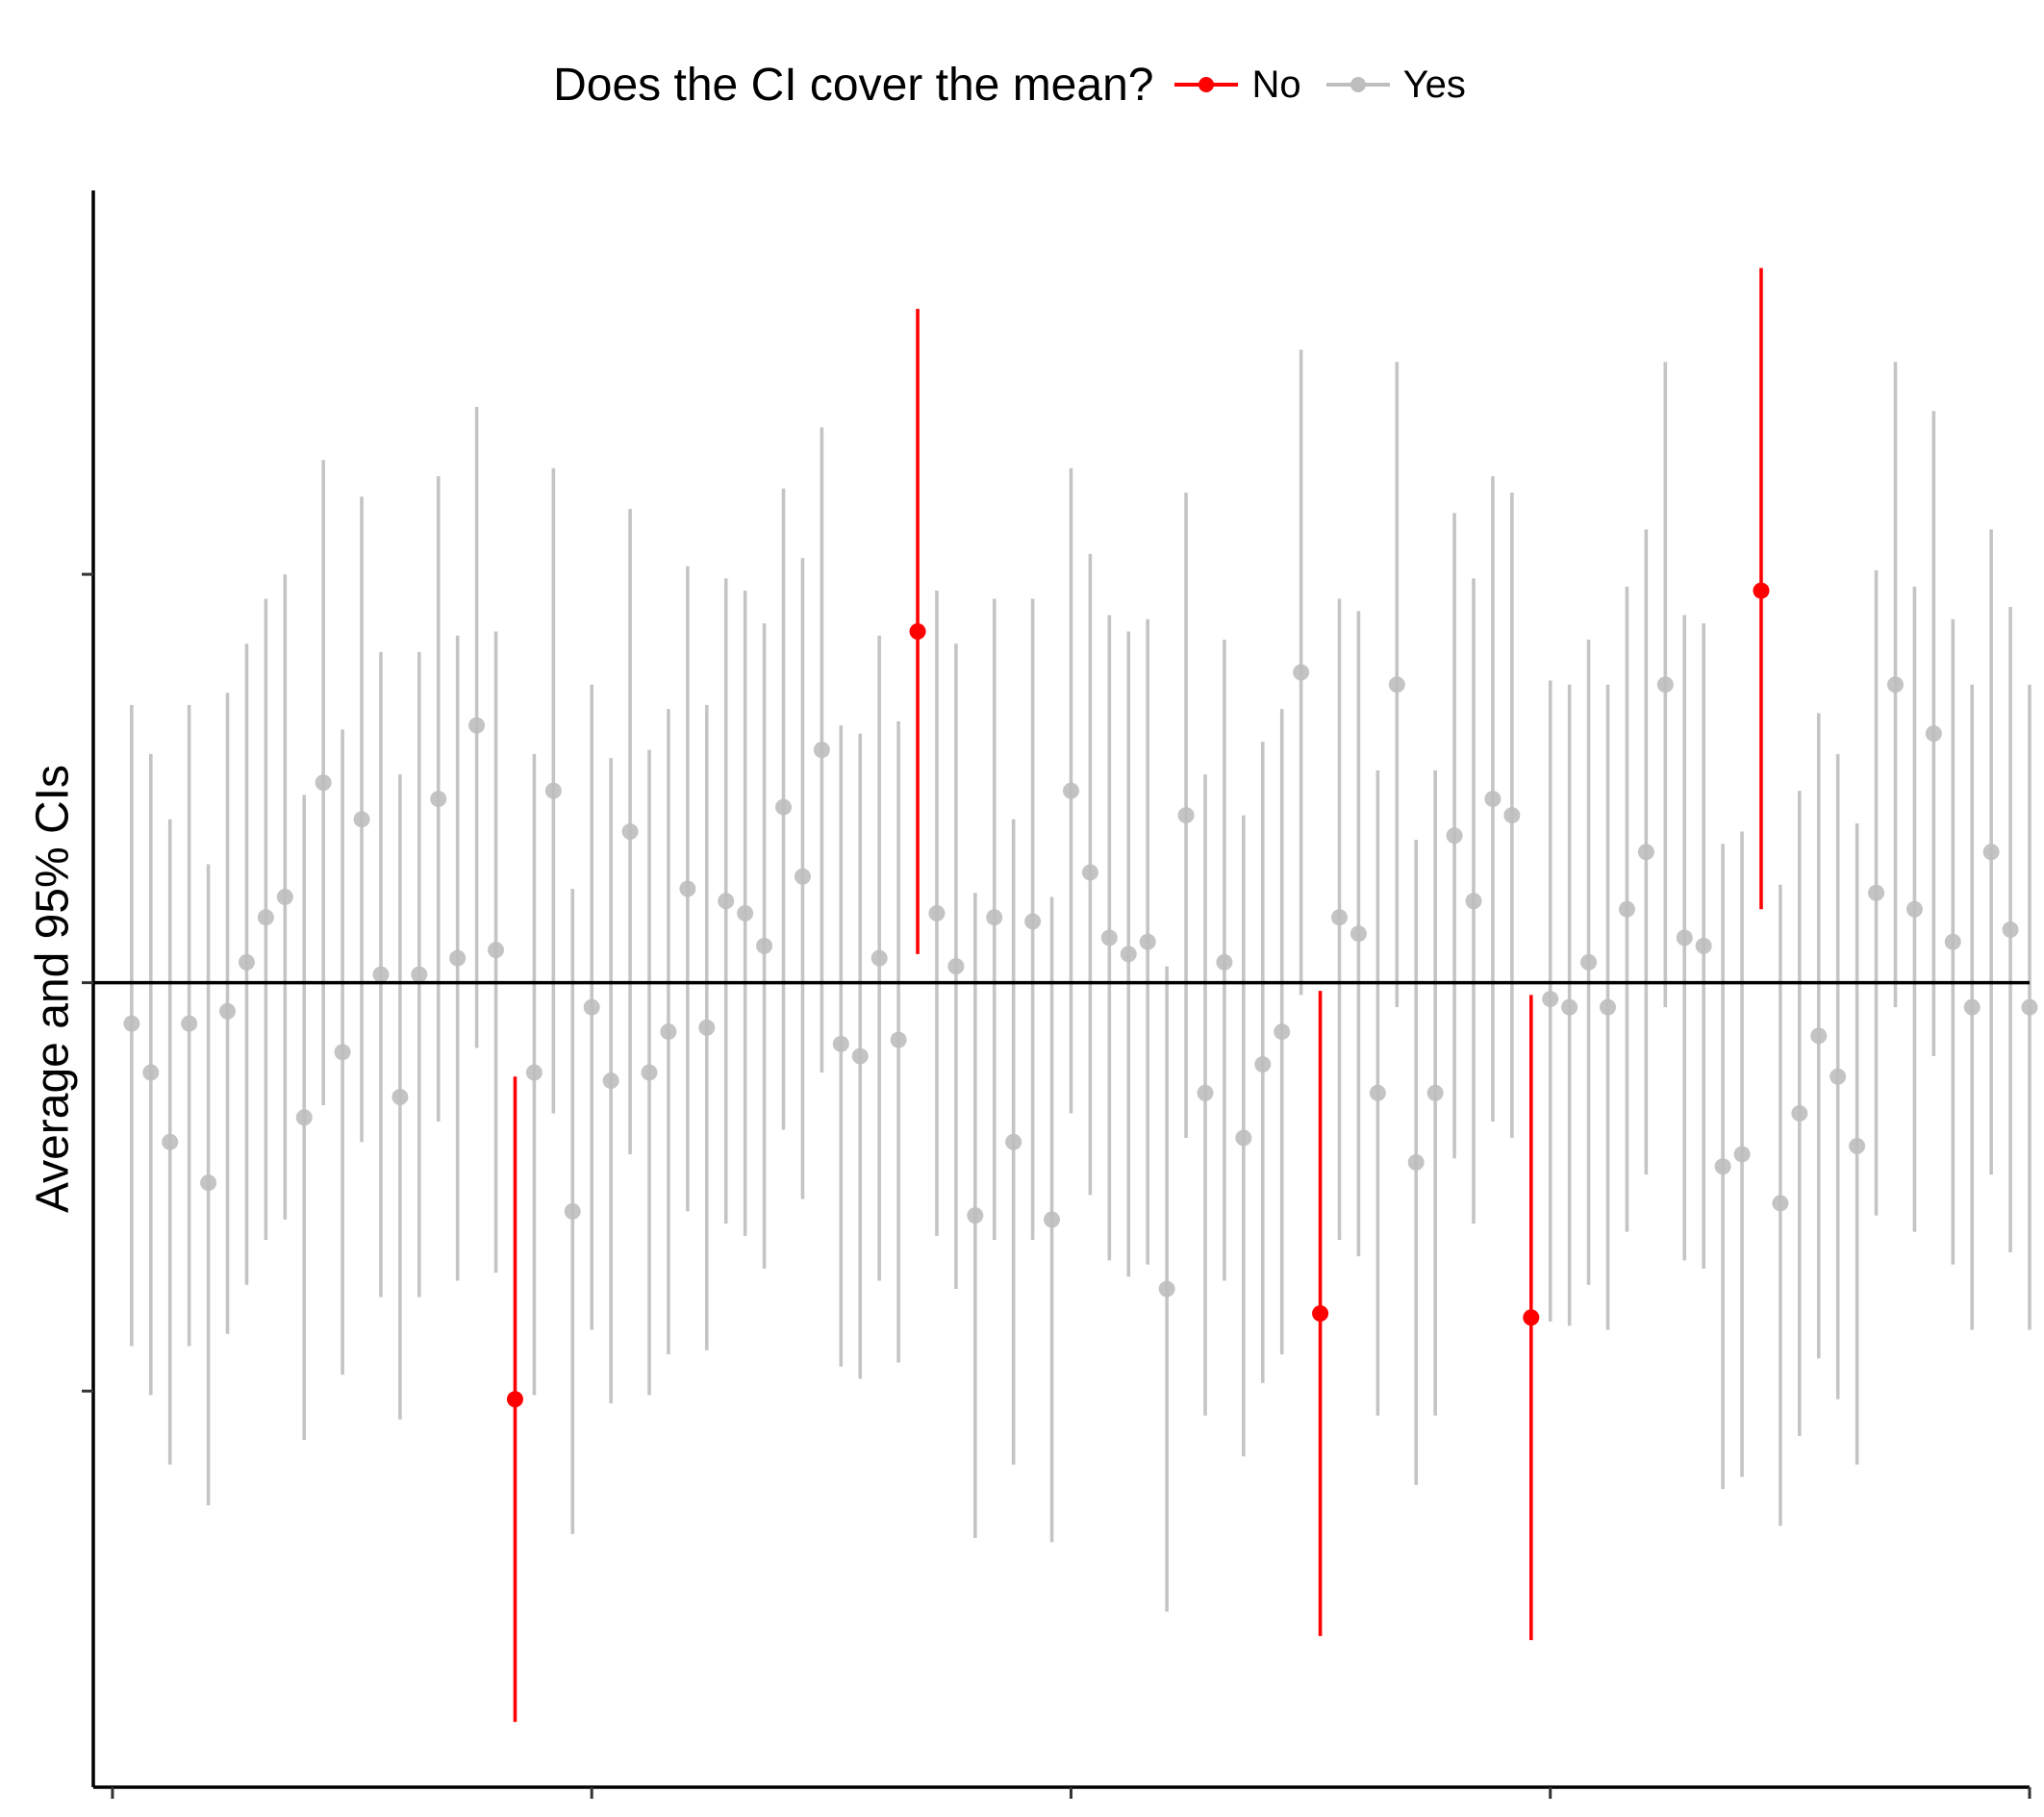 The width and height of the screenshot is (2044, 1817). I want to click on legend: Does the CI cover the mean? No Yes, so click(1022, 85).